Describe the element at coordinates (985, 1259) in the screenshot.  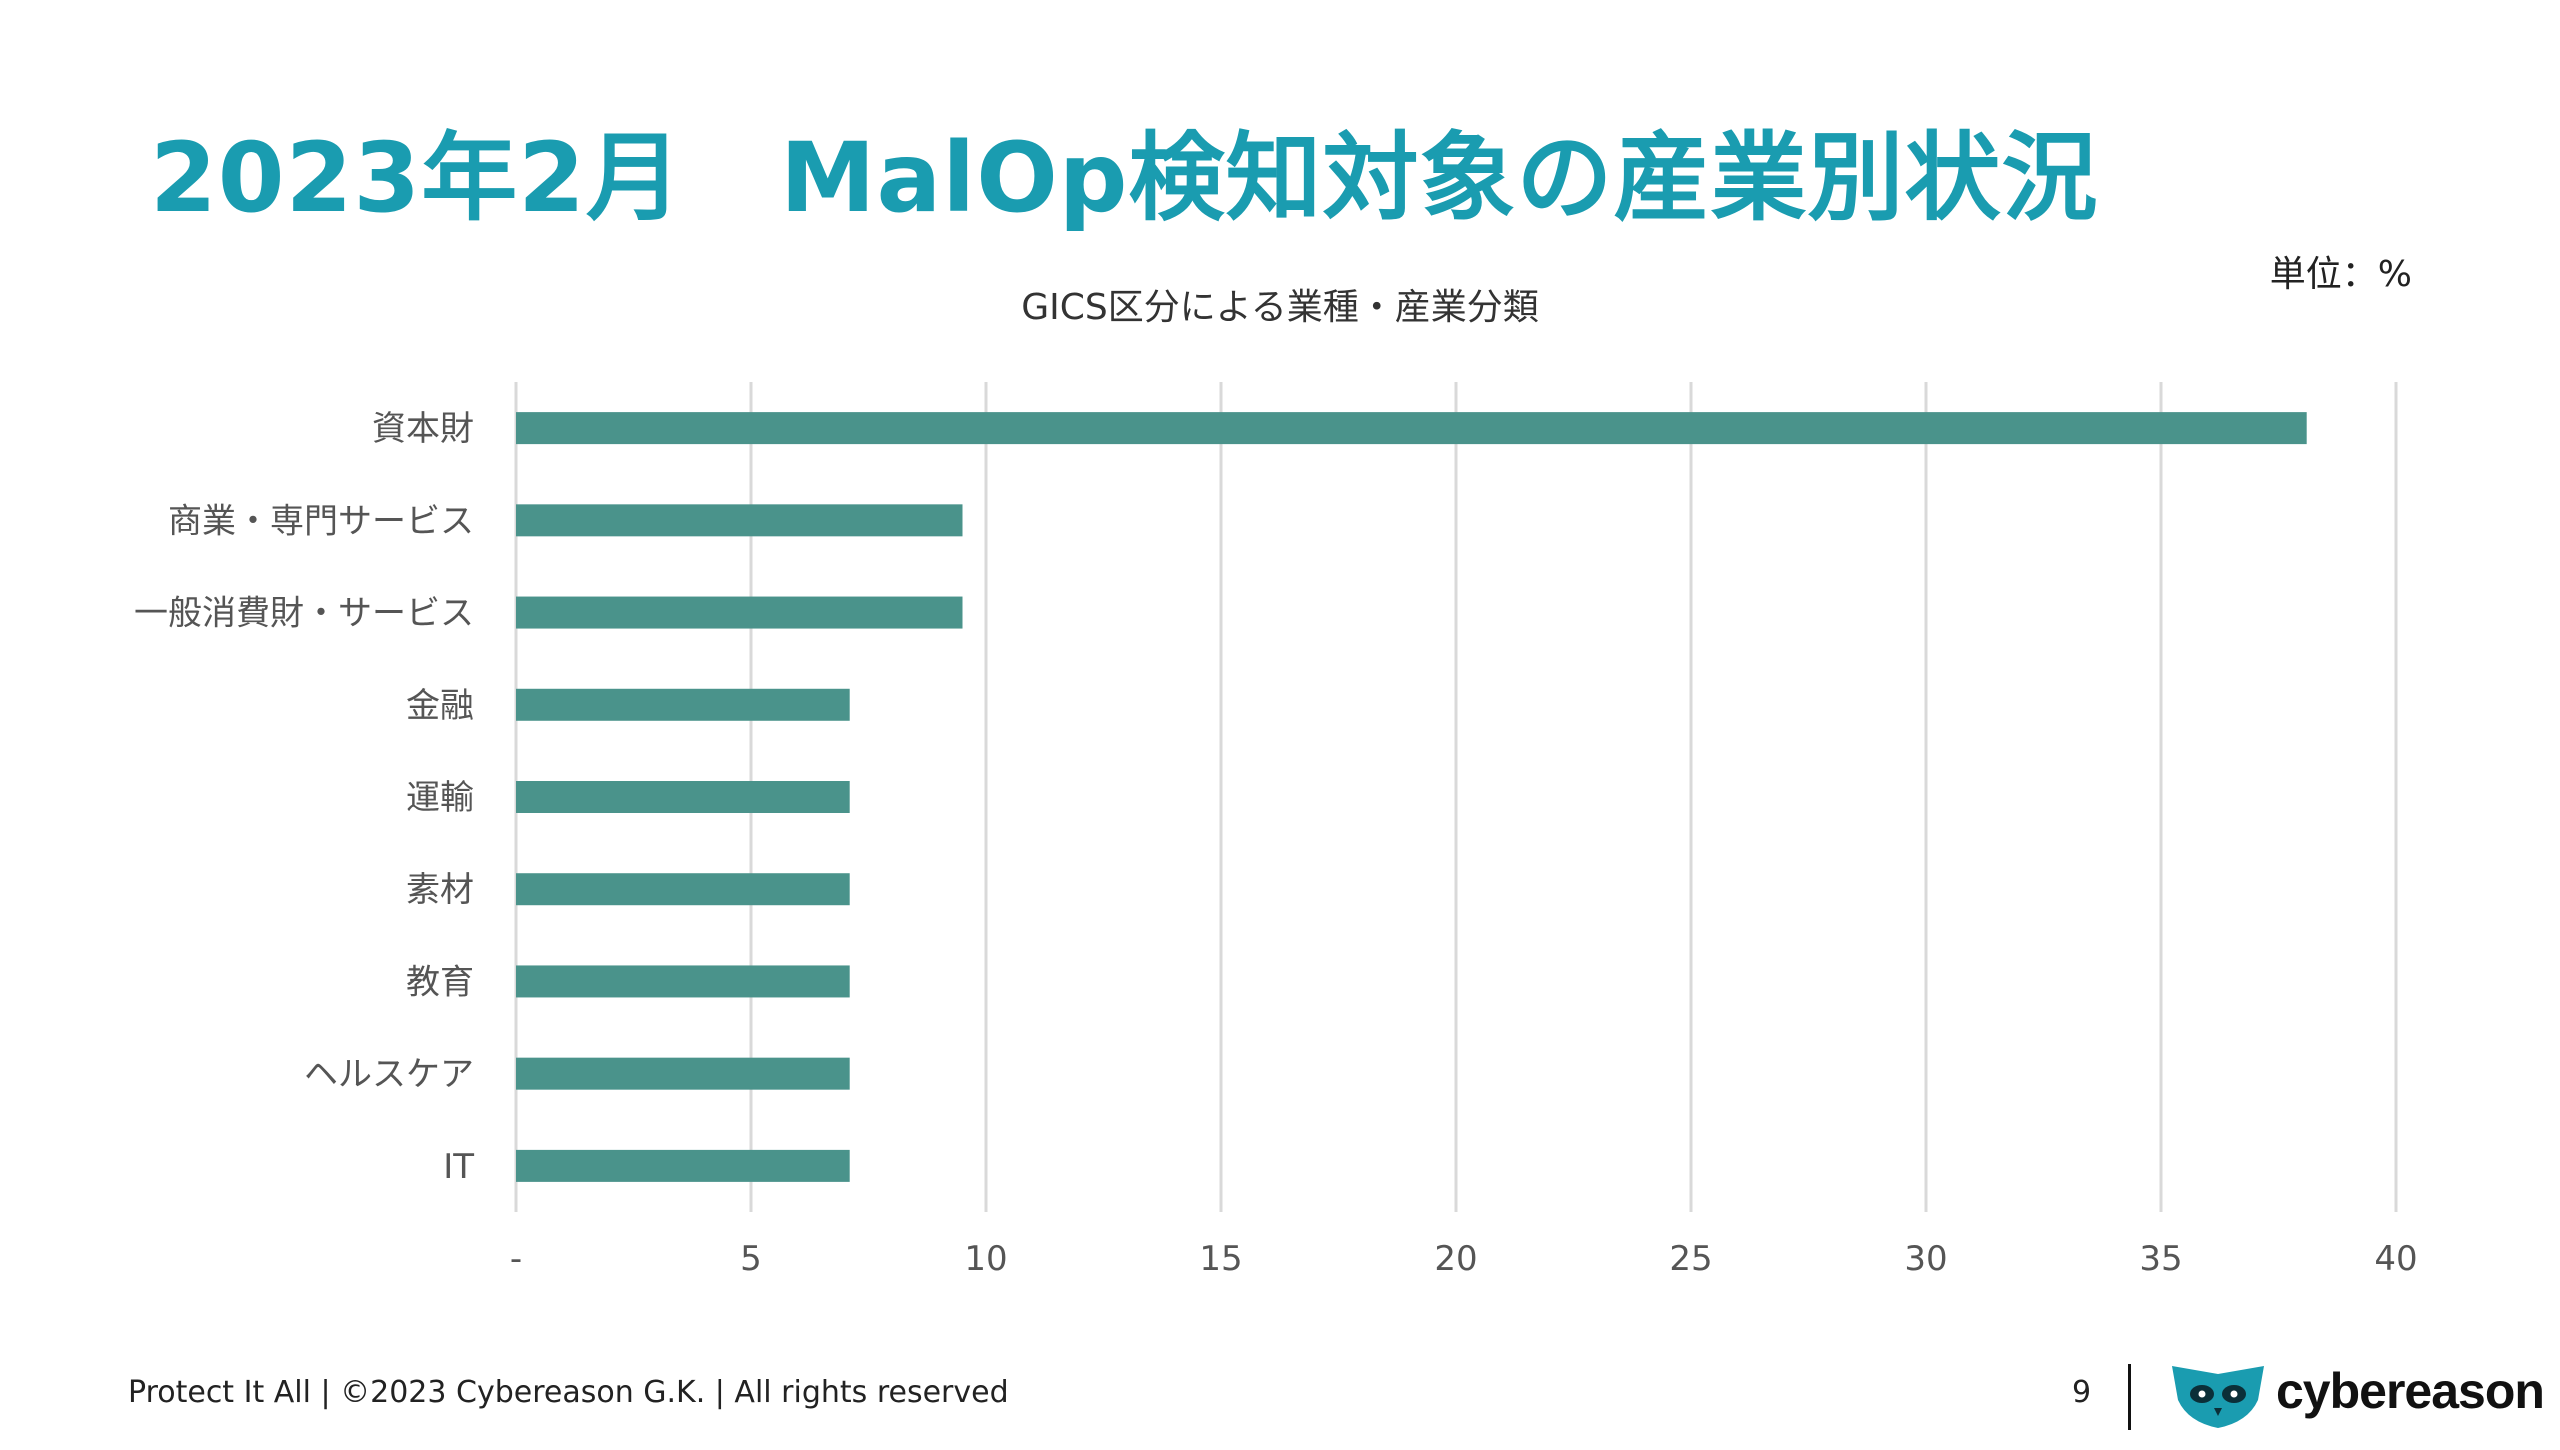
I see `x-tick-label-2: 10` at that location.